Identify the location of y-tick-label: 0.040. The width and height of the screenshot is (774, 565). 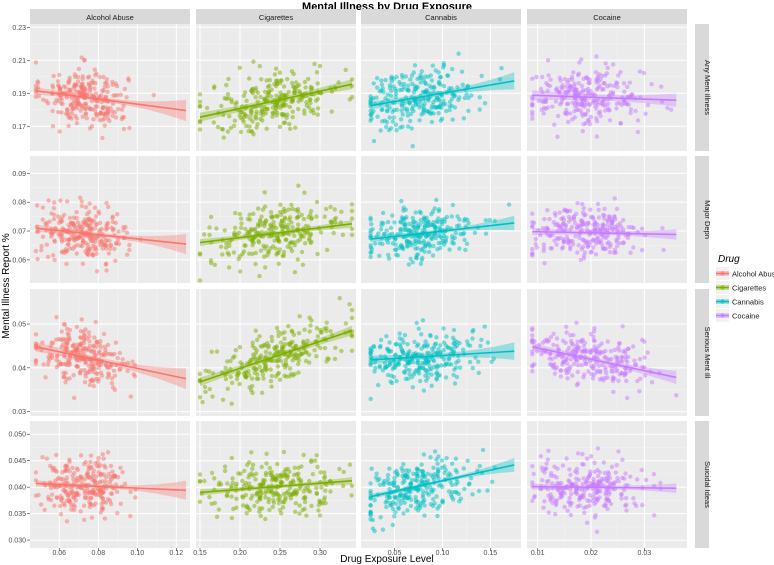
(17, 488).